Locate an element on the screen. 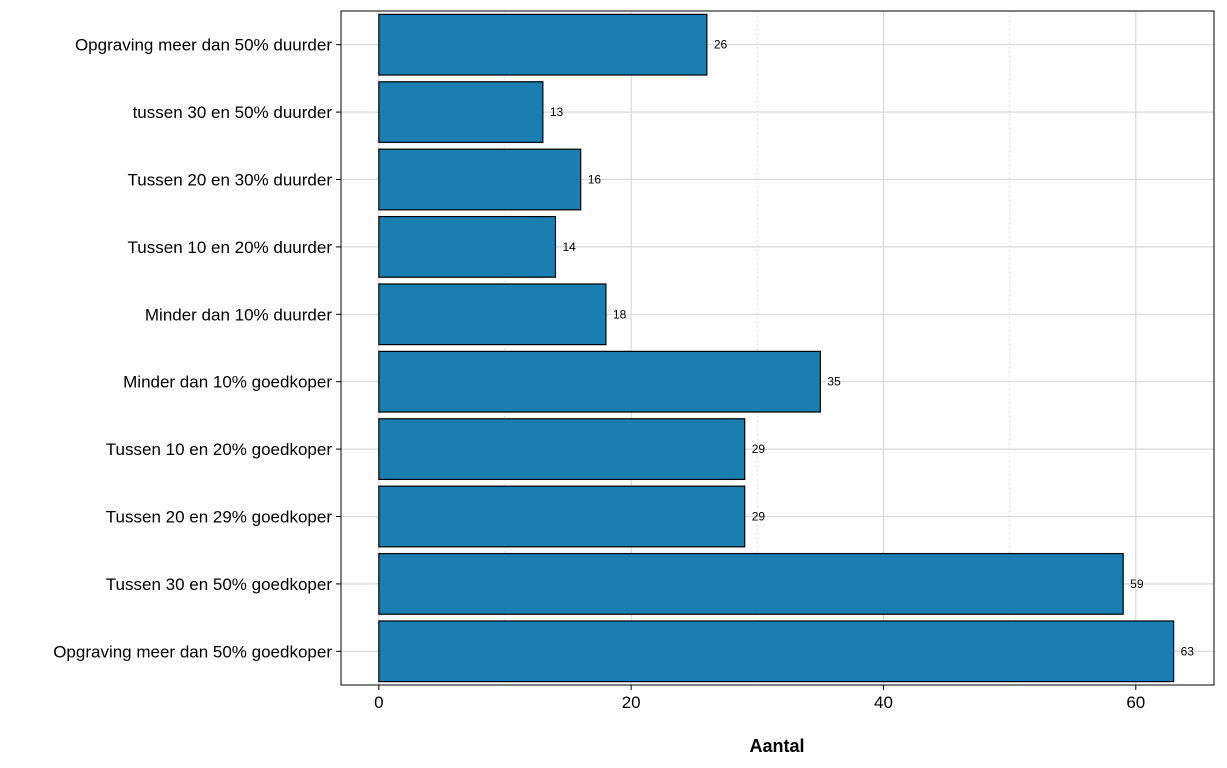 Image resolution: width=1227 pixels, height=768 pixels. data-label: 26 is located at coordinates (721, 45).